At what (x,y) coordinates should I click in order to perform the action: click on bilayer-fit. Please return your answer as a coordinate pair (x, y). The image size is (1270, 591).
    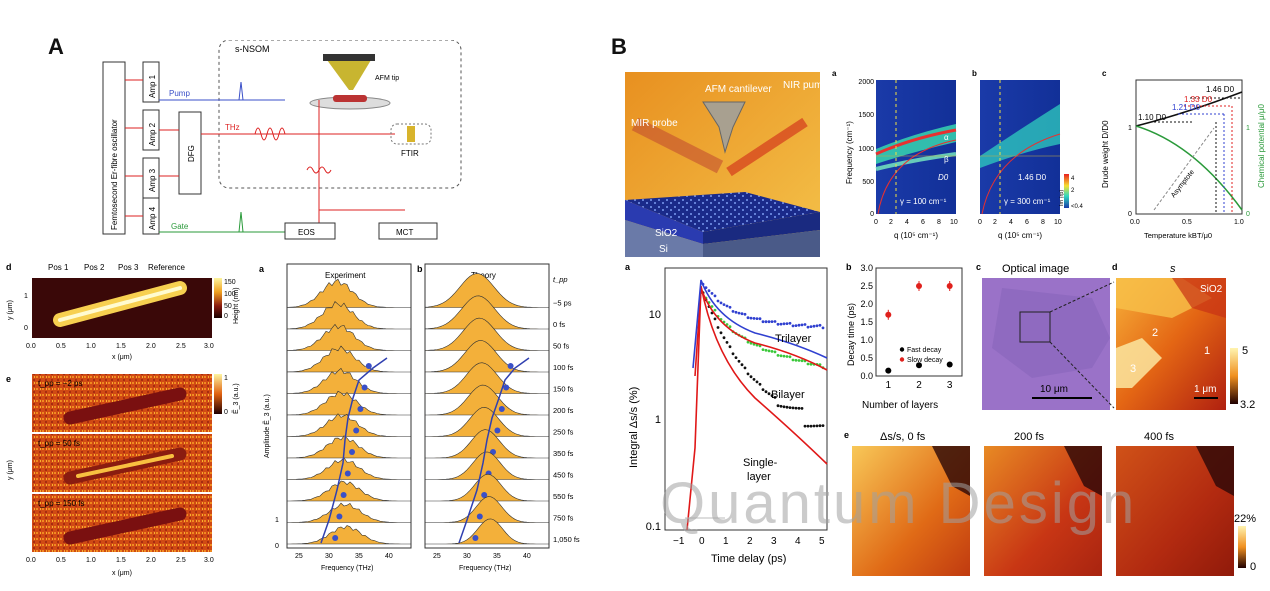
    Looking at the image, I should click on (761, 332).